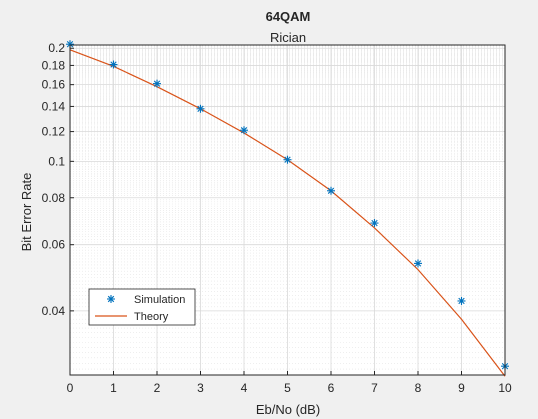 The image size is (538, 419). Describe the element at coordinates (26, 212) in the screenshot. I see `y-axis-label: Bit Error Rate` at that location.